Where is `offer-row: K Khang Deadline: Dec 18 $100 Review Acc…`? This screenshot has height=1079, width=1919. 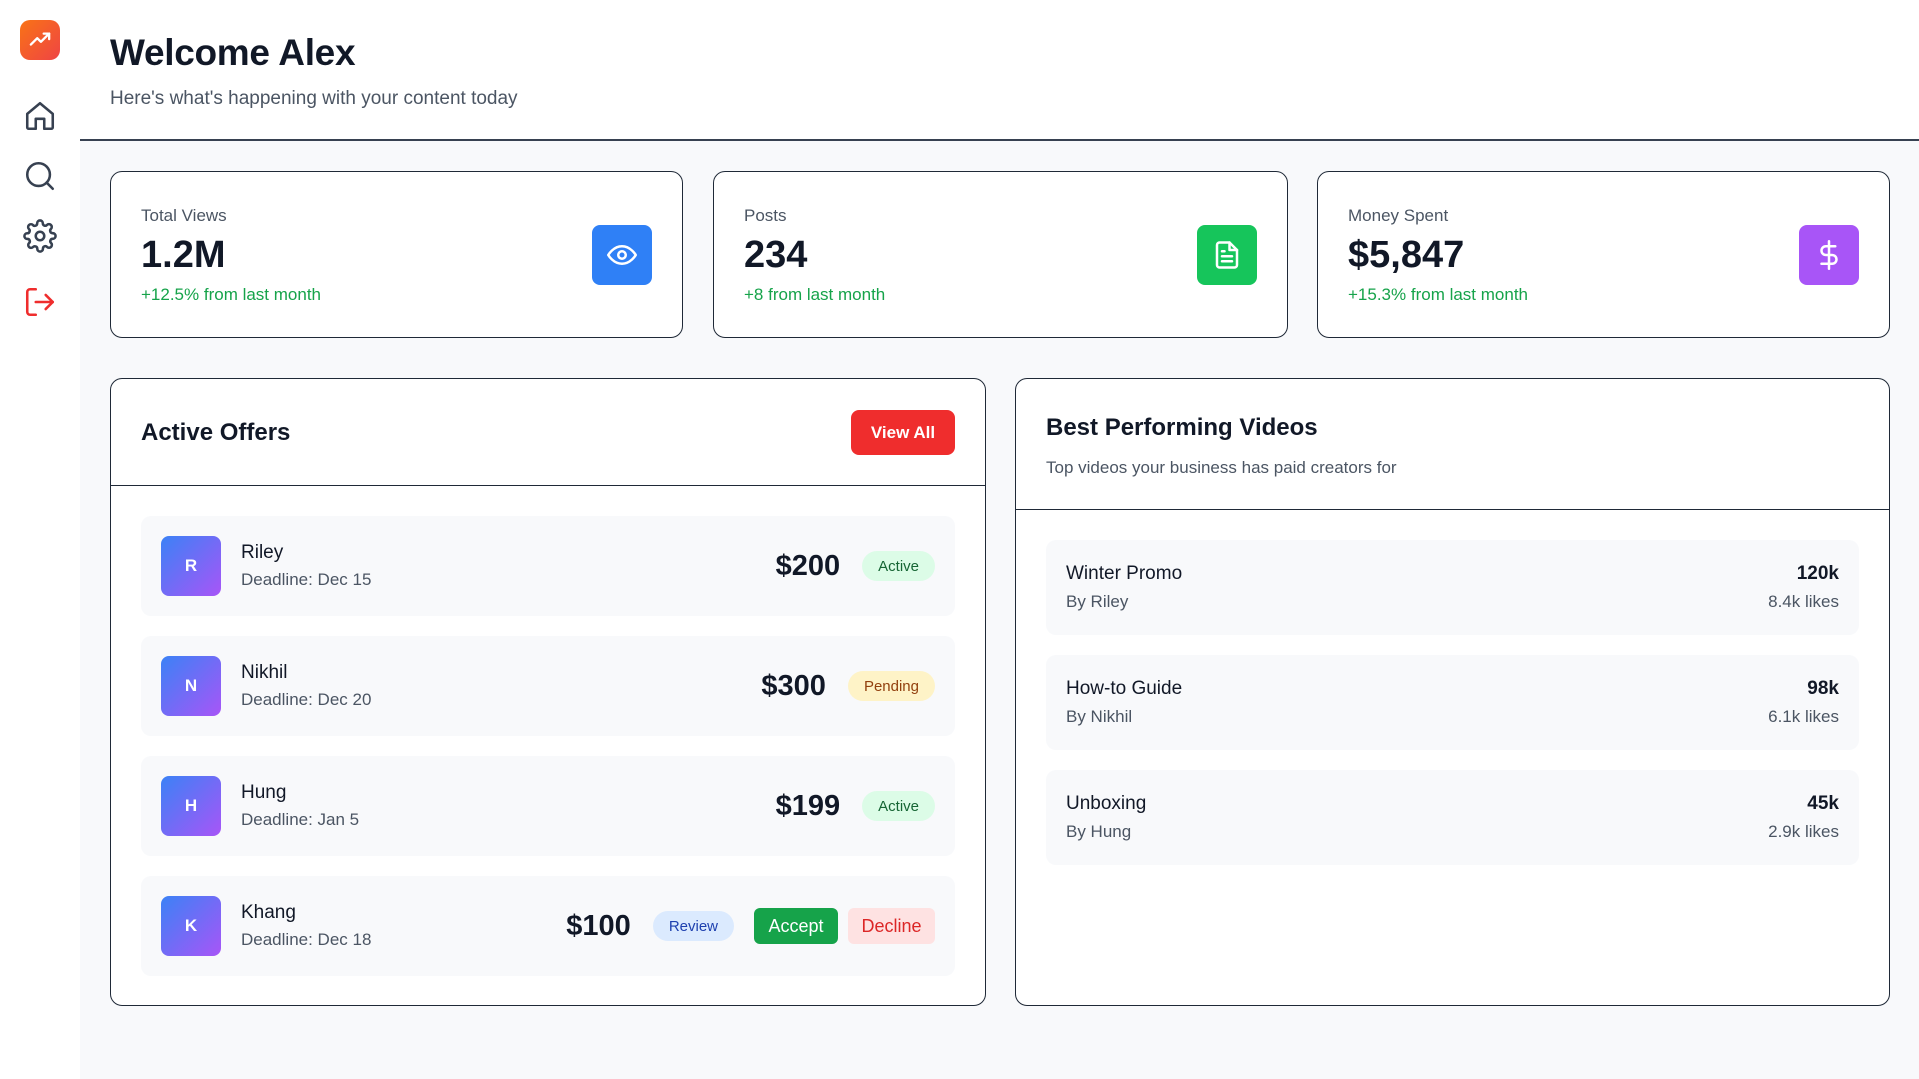 offer-row: K Khang Deadline: Dec 18 $100 Review Acc… is located at coordinates (548, 926).